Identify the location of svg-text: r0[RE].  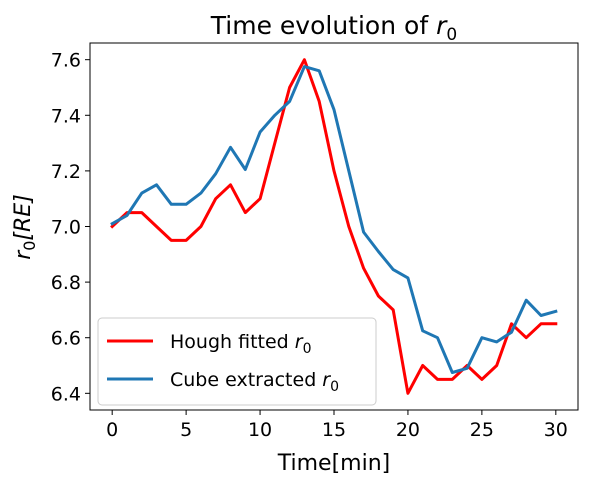
(25, 227).